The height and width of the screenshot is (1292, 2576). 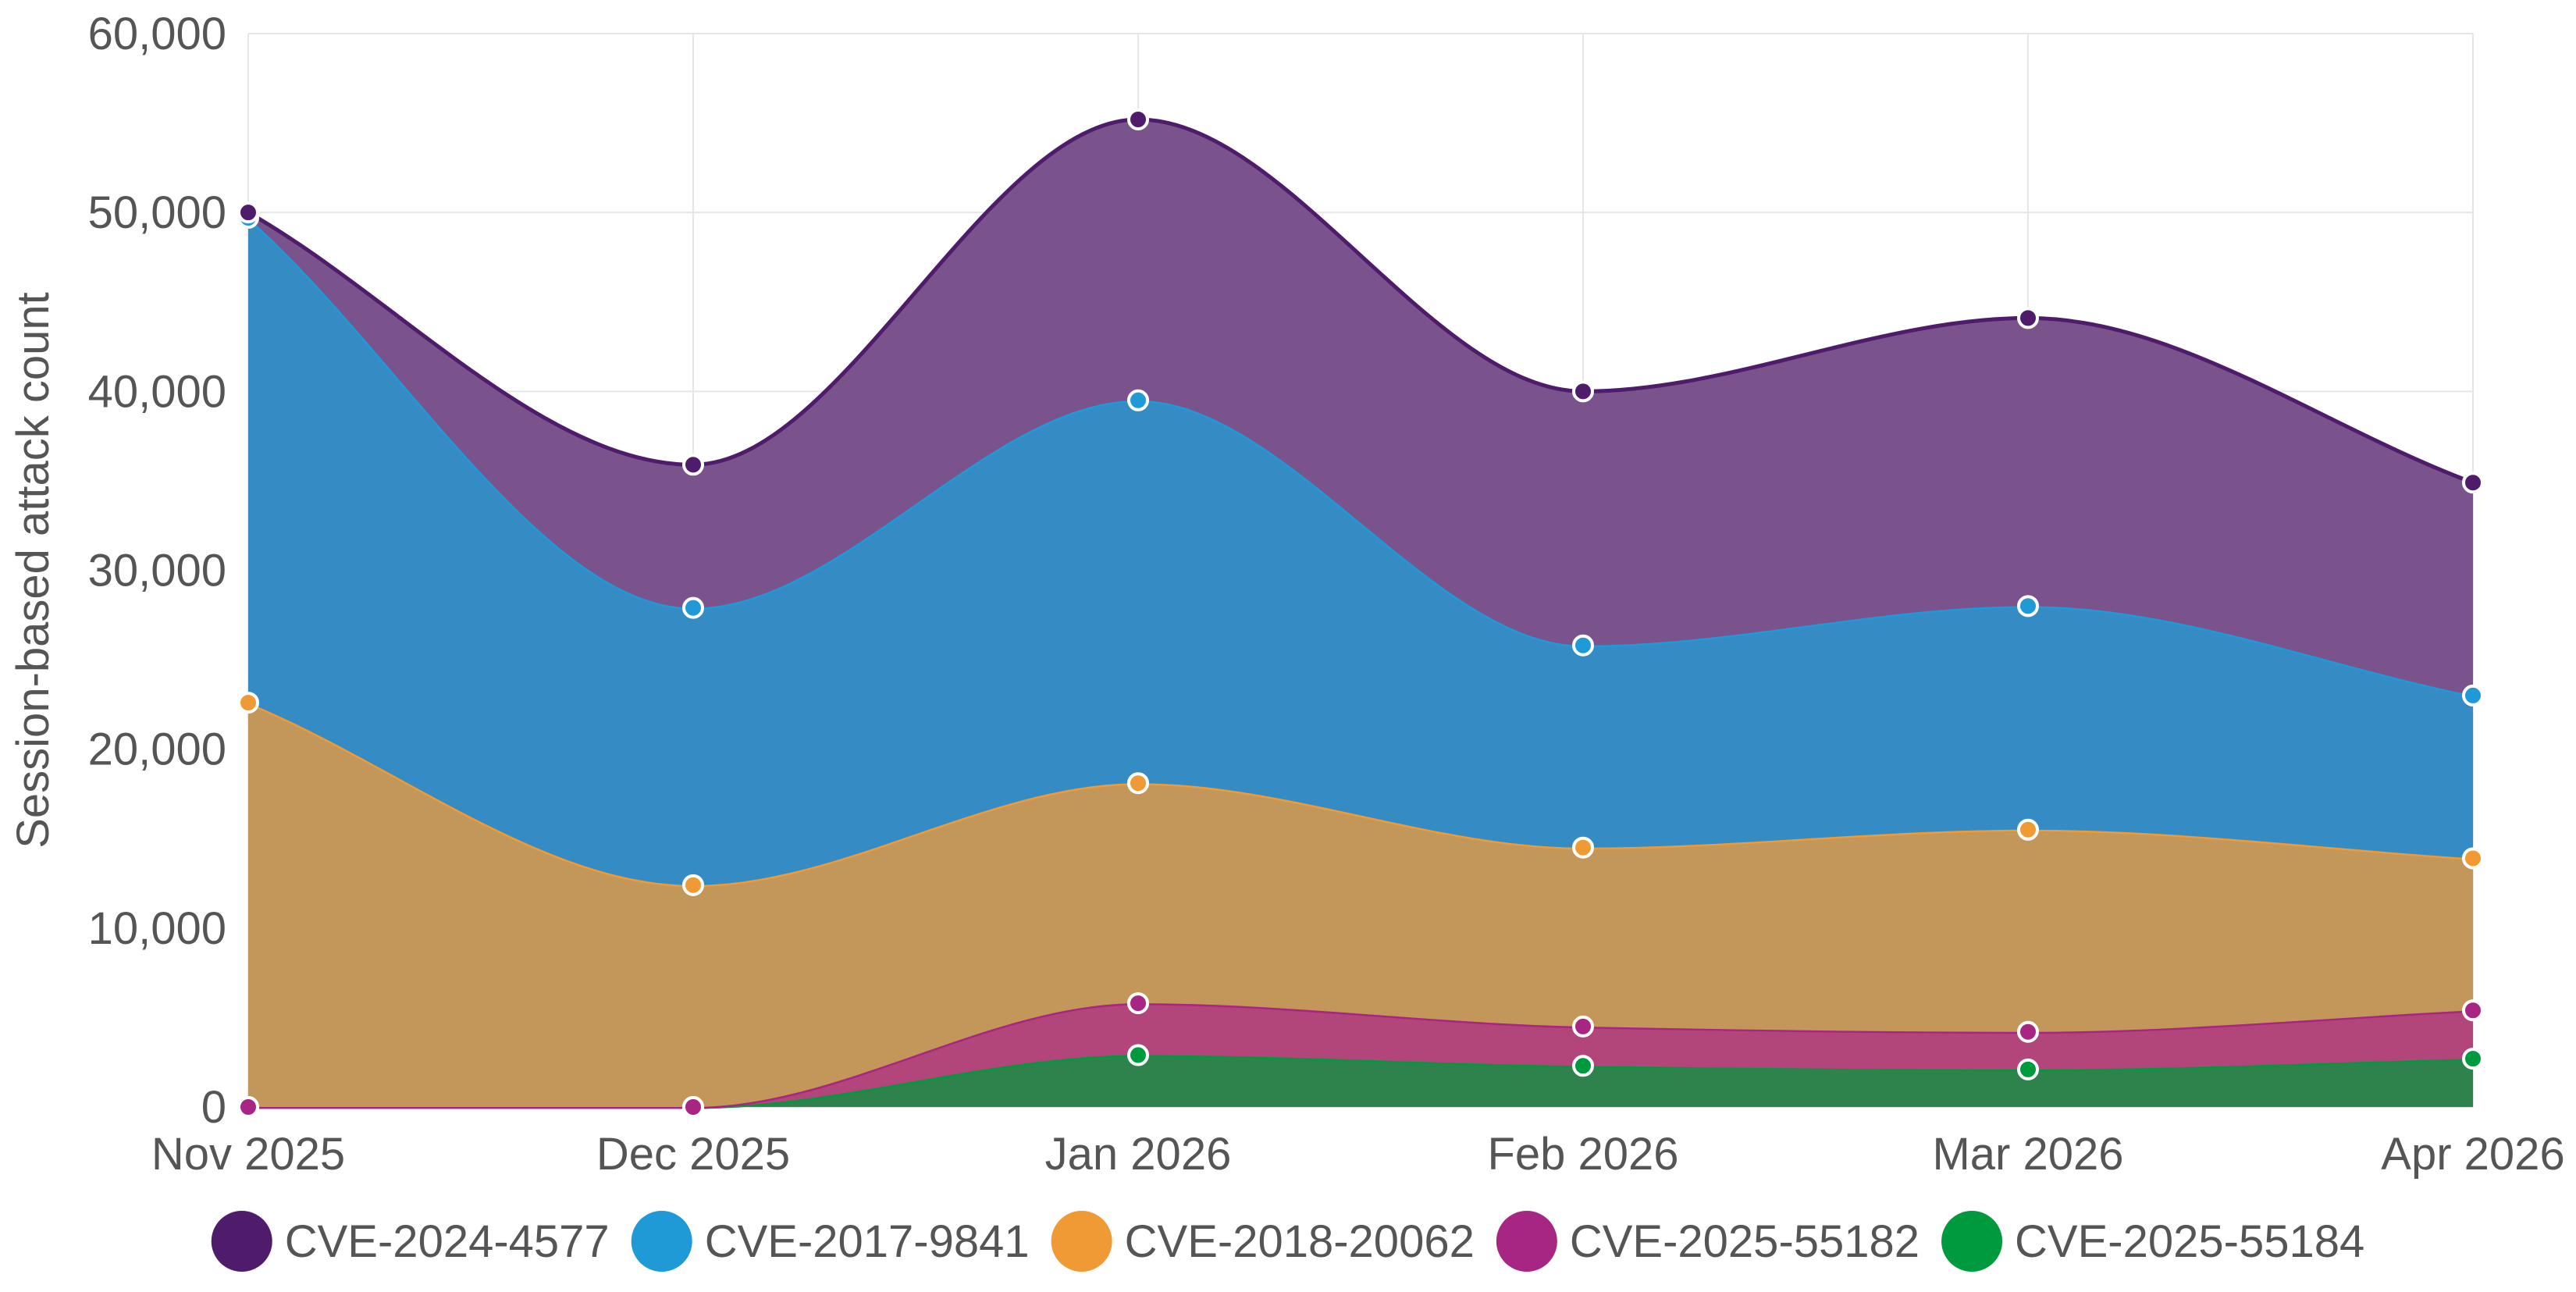 What do you see at coordinates (1745, 1241) in the screenshot?
I see `legend-label: CVE-2025-55182` at bounding box center [1745, 1241].